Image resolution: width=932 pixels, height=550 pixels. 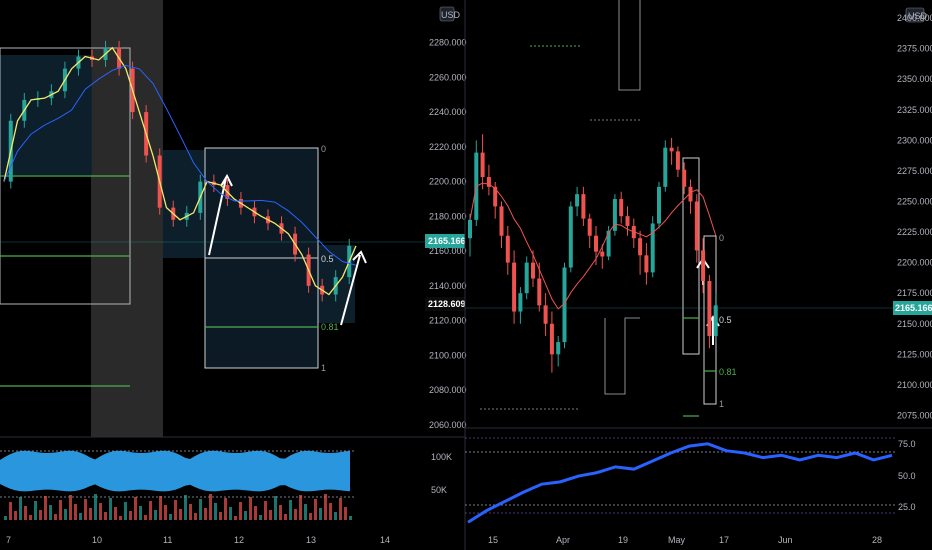 I want to click on left-x-axis: 7 10 11 12 13 14, so click(x=198, y=540).